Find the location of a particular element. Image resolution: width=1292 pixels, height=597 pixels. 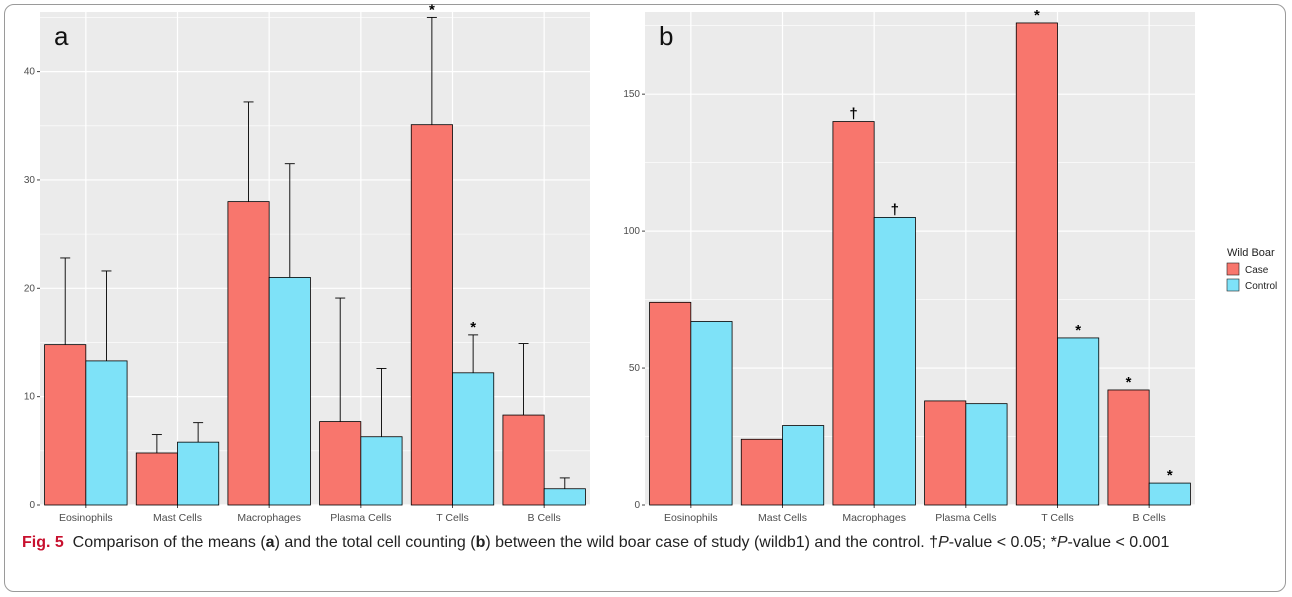

legend: Wild Boar Case Control is located at coordinates (1251, 269).